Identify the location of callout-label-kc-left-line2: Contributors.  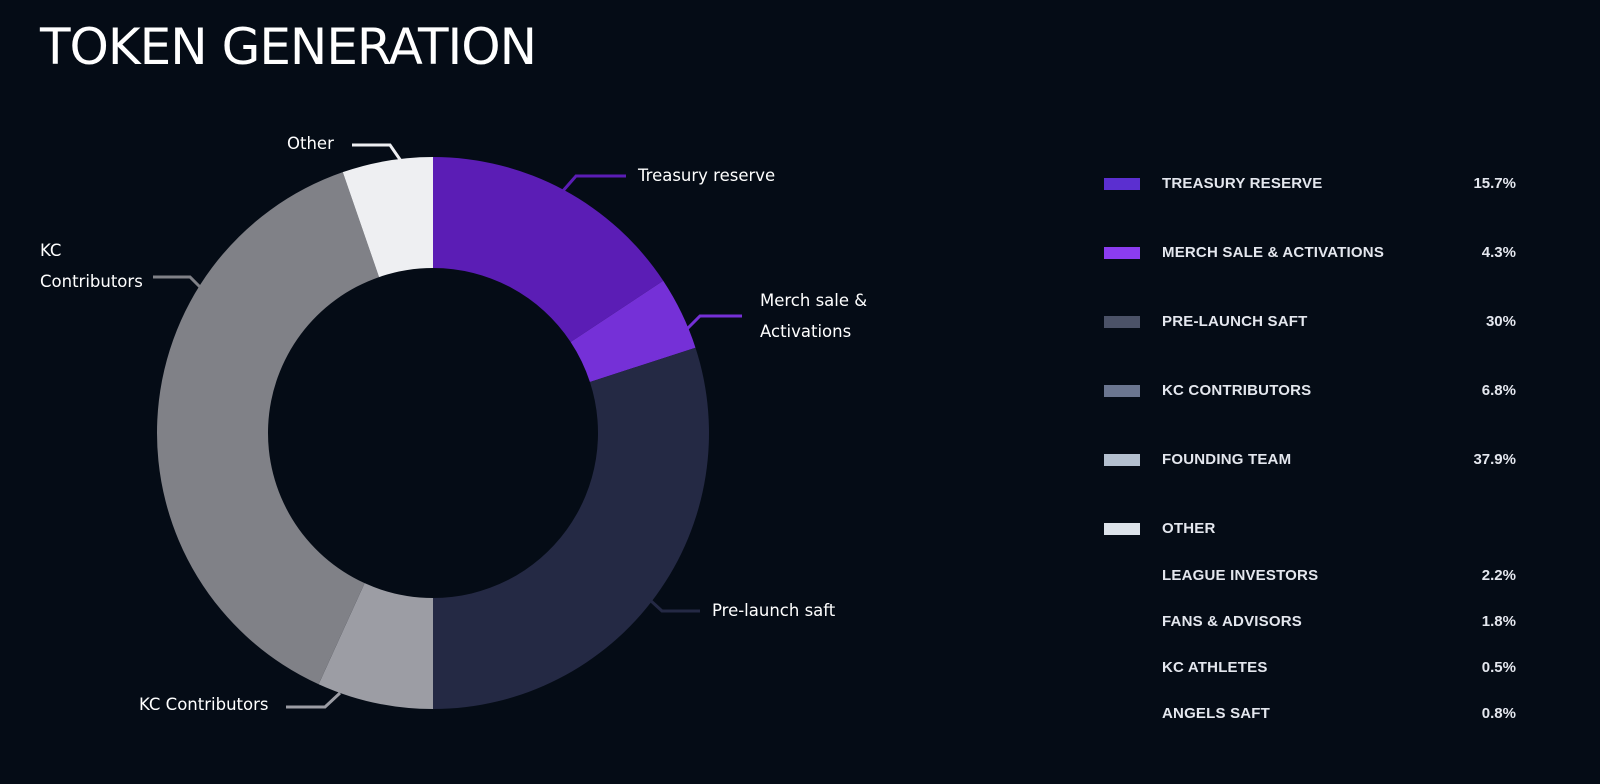
(91, 281).